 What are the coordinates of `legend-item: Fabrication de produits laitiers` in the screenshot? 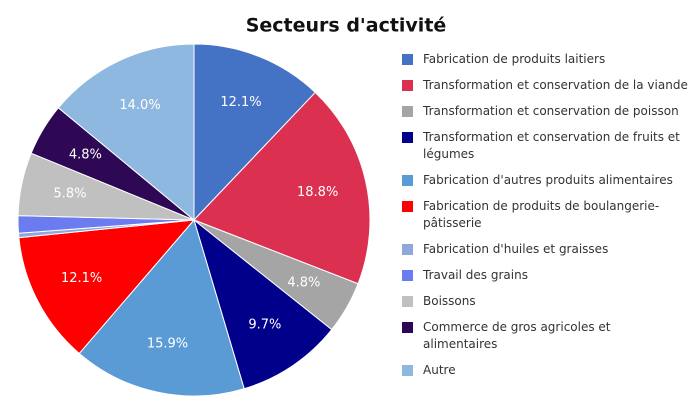 It's located at (545, 59).